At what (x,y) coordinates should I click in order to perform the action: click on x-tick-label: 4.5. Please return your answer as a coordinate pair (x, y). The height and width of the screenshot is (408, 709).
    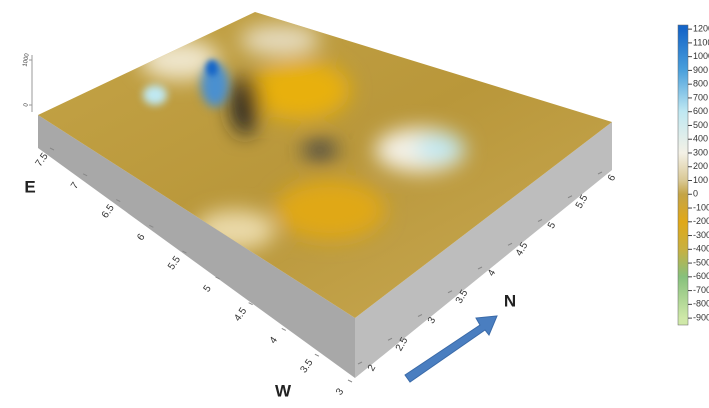
    Looking at the image, I should click on (240, 315).